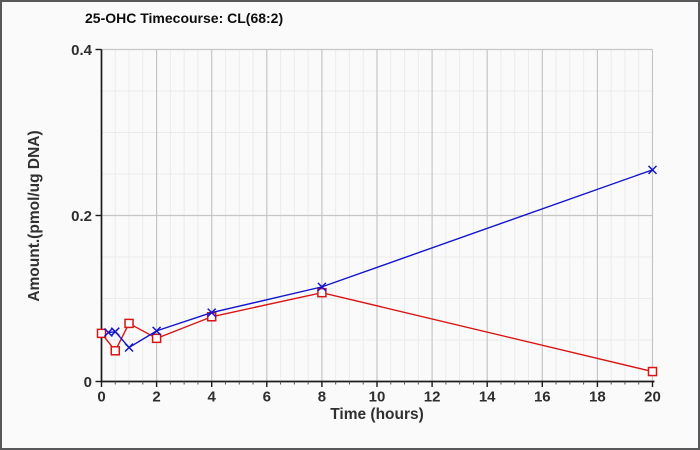 The width and height of the screenshot is (700, 450). What do you see at coordinates (267, 397) in the screenshot?
I see `x-tick-label: 6` at bounding box center [267, 397].